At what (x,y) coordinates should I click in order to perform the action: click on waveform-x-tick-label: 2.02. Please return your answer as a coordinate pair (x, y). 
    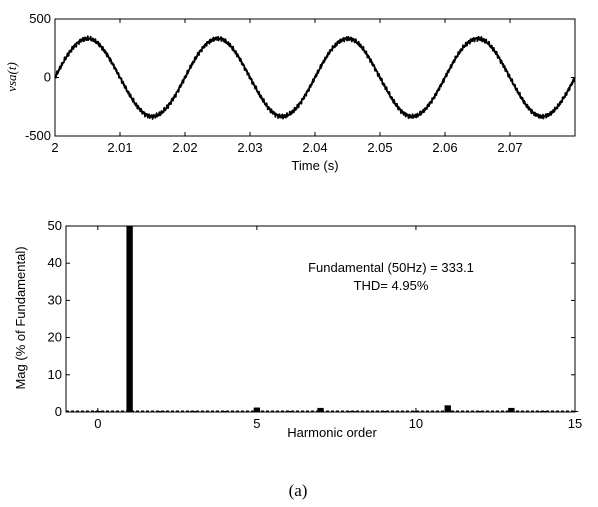
    Looking at the image, I should click on (184, 147).